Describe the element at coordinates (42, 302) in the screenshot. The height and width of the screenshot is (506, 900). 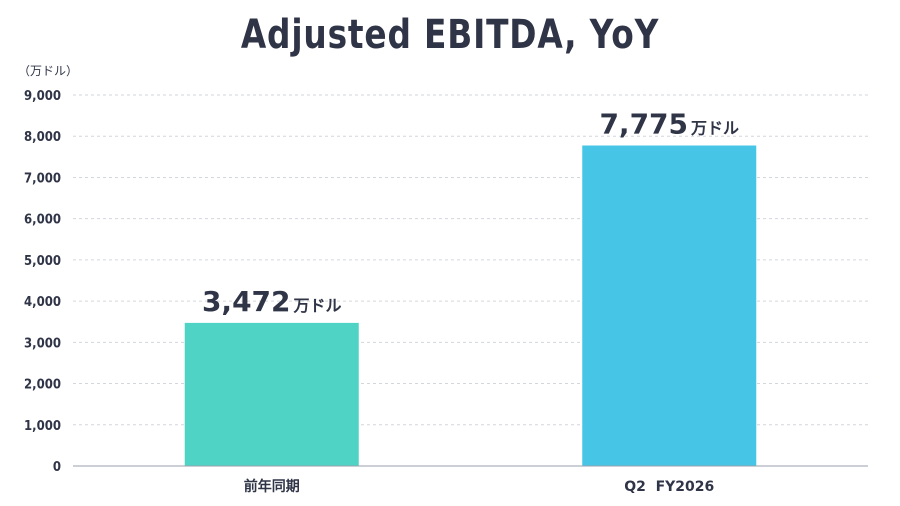
I see `y-tick-label: 4,000` at that location.